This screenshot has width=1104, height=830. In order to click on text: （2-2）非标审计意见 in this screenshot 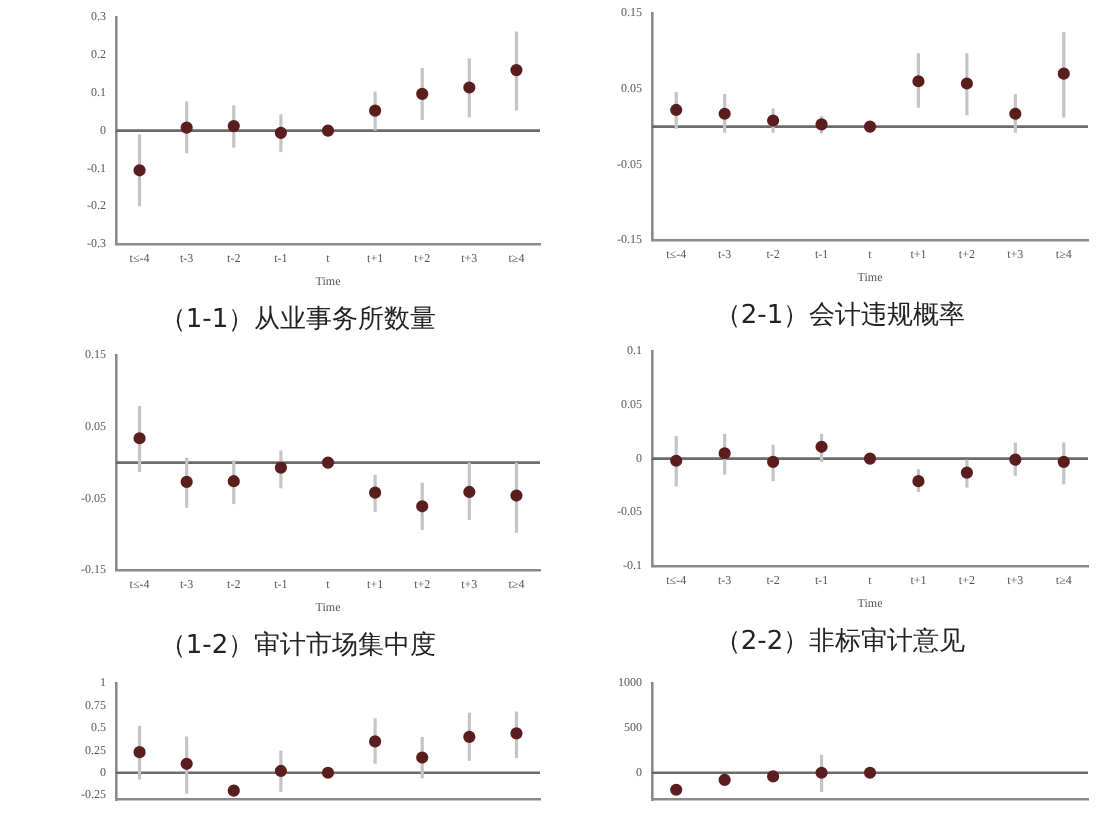, I will do `click(840, 641)`.